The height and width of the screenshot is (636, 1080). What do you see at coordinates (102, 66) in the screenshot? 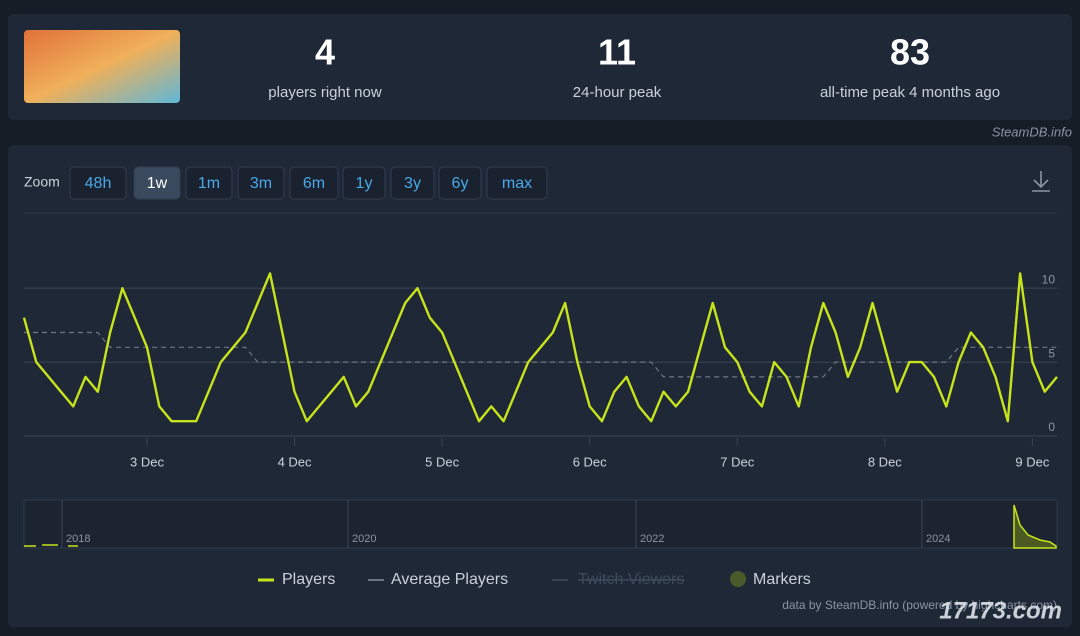
I see `game-thumbnail` at bounding box center [102, 66].